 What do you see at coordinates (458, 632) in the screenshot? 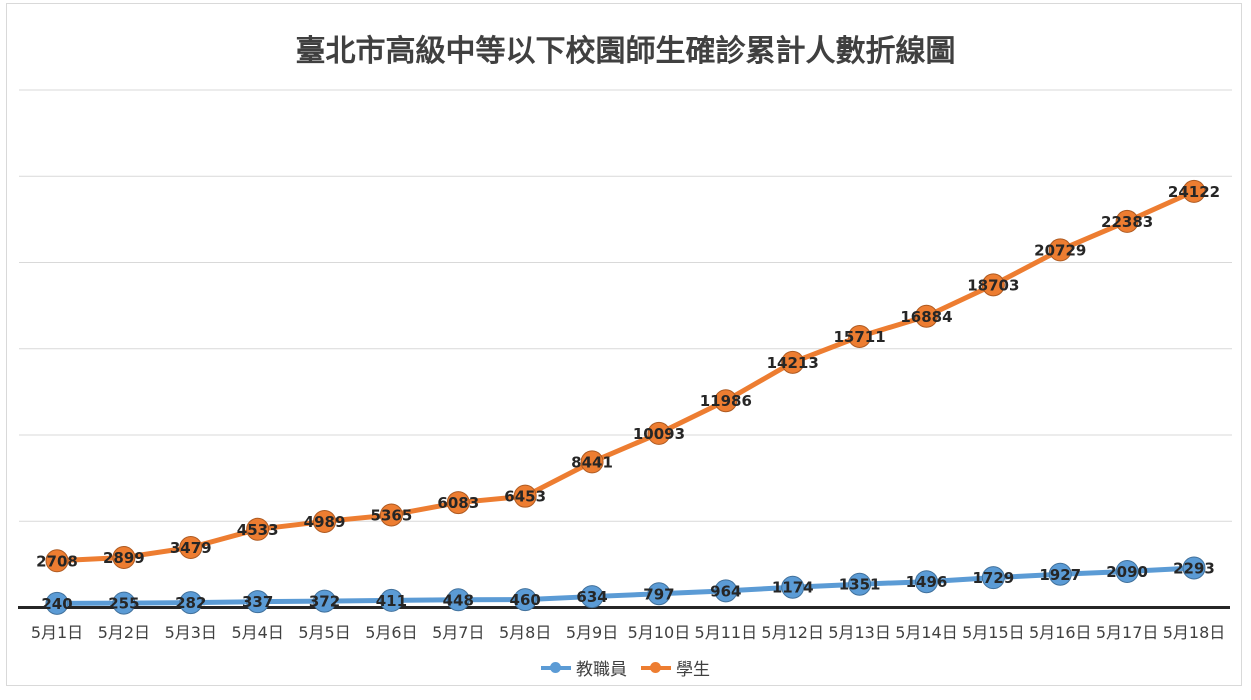
I see `x-axis-tick-label: 5月7日` at bounding box center [458, 632].